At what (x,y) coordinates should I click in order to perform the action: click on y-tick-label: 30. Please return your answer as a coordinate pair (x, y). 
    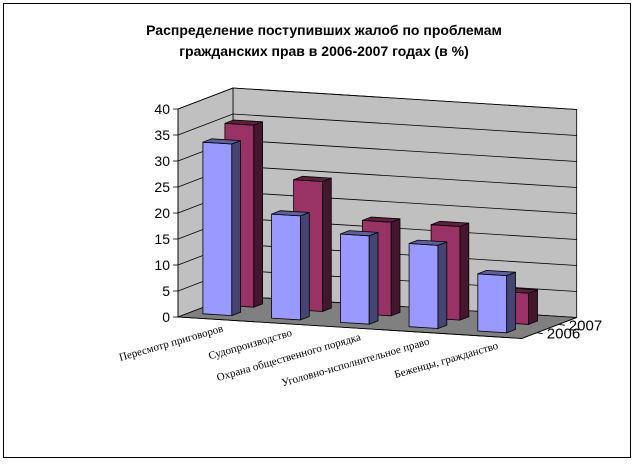
    Looking at the image, I should click on (162, 161).